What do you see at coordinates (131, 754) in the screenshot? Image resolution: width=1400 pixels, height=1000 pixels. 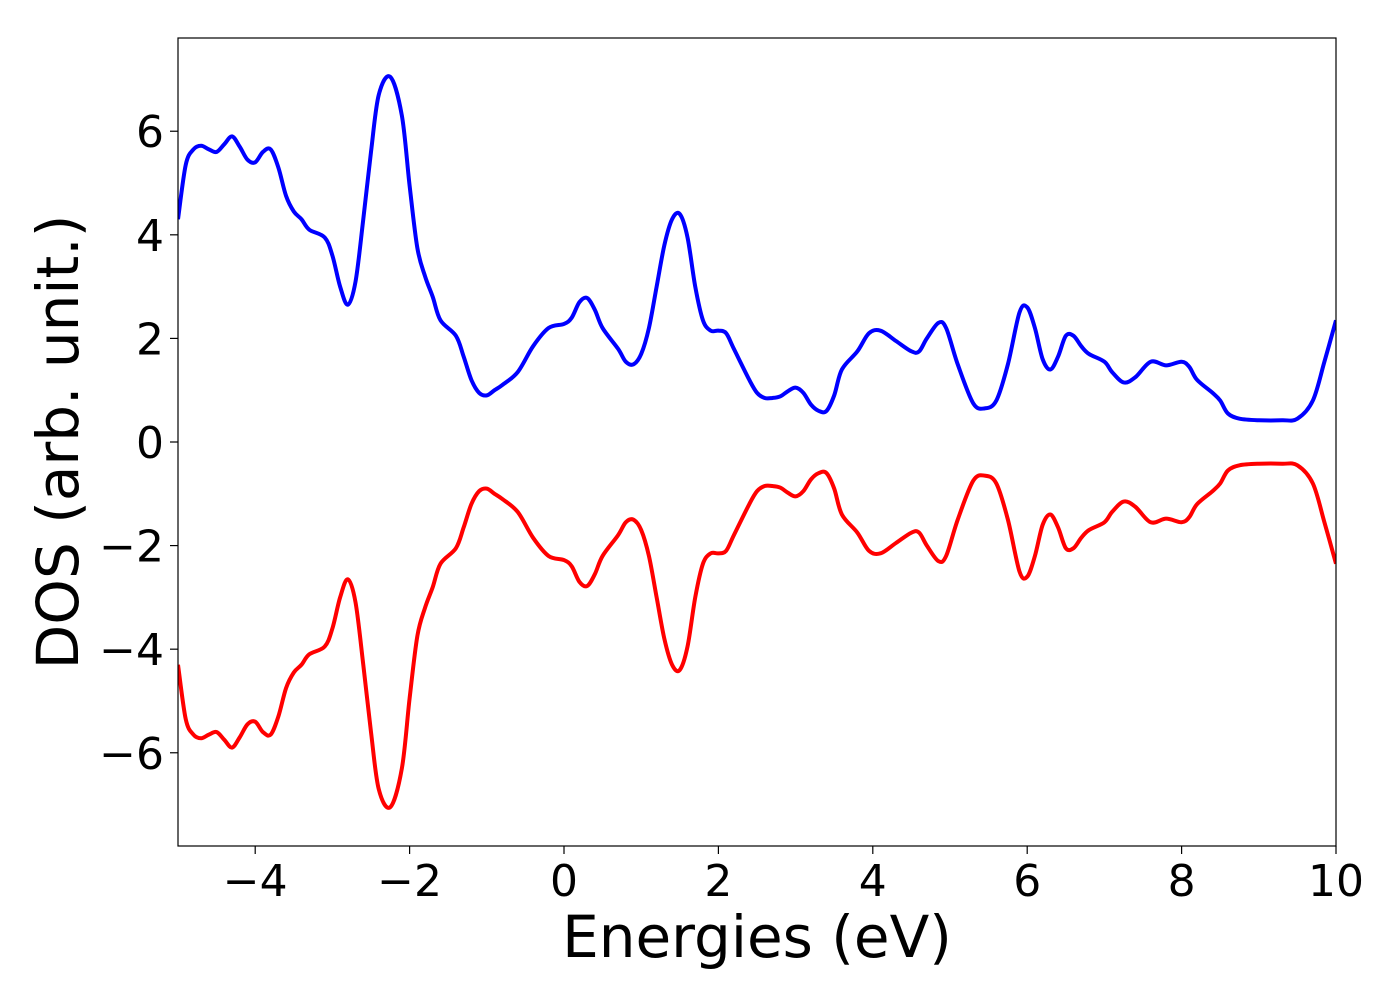 I see `y-tick-label: −6` at bounding box center [131, 754].